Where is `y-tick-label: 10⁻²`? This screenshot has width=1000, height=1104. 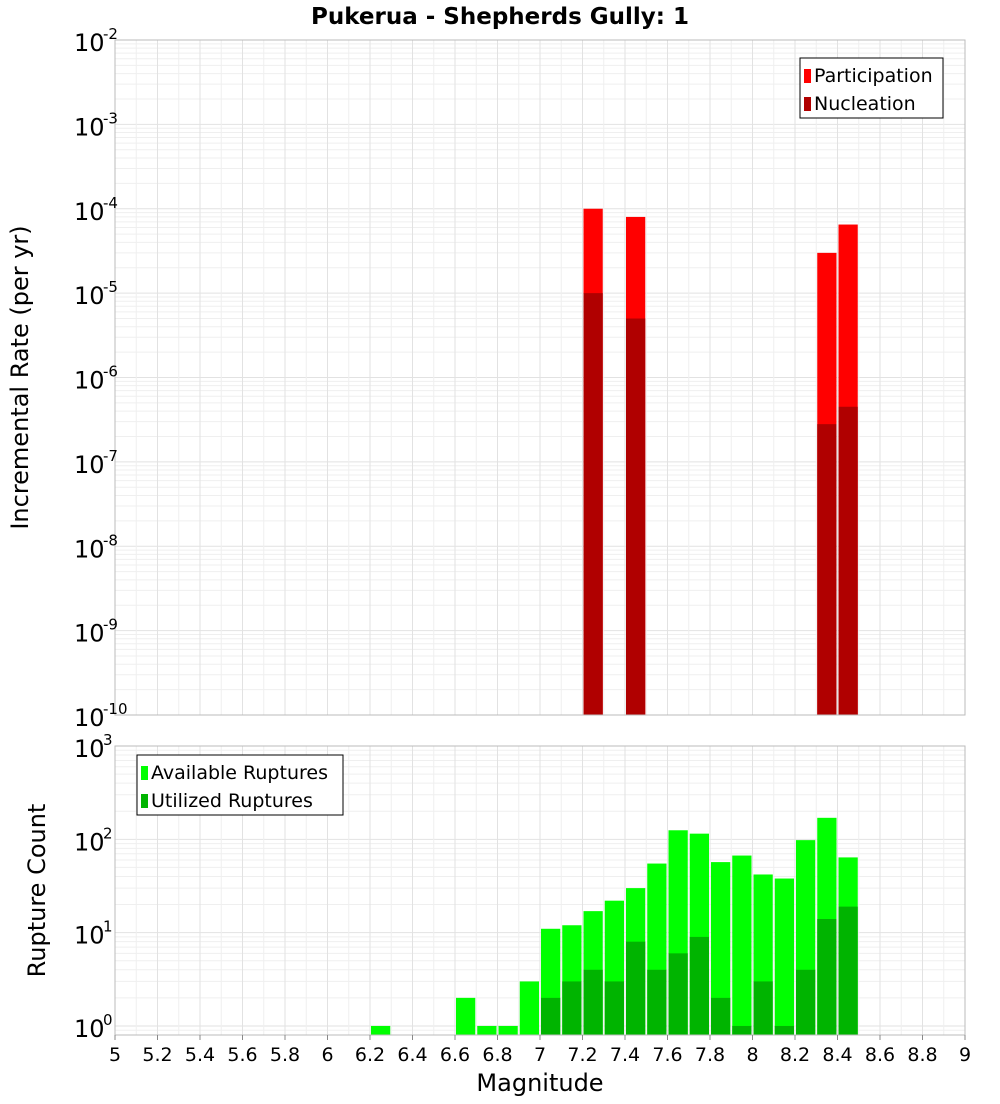 y-tick-label: 10⁻² is located at coordinates (96, 41).